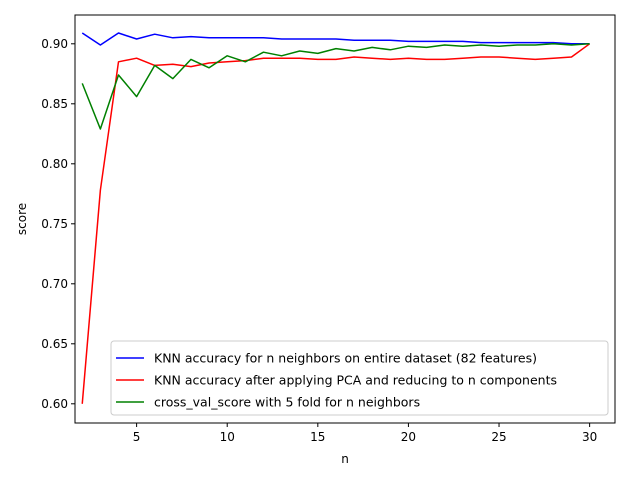 The width and height of the screenshot is (640, 484). Describe the element at coordinates (54, 104) in the screenshot. I see `y-tick-label: 0.85` at that location.